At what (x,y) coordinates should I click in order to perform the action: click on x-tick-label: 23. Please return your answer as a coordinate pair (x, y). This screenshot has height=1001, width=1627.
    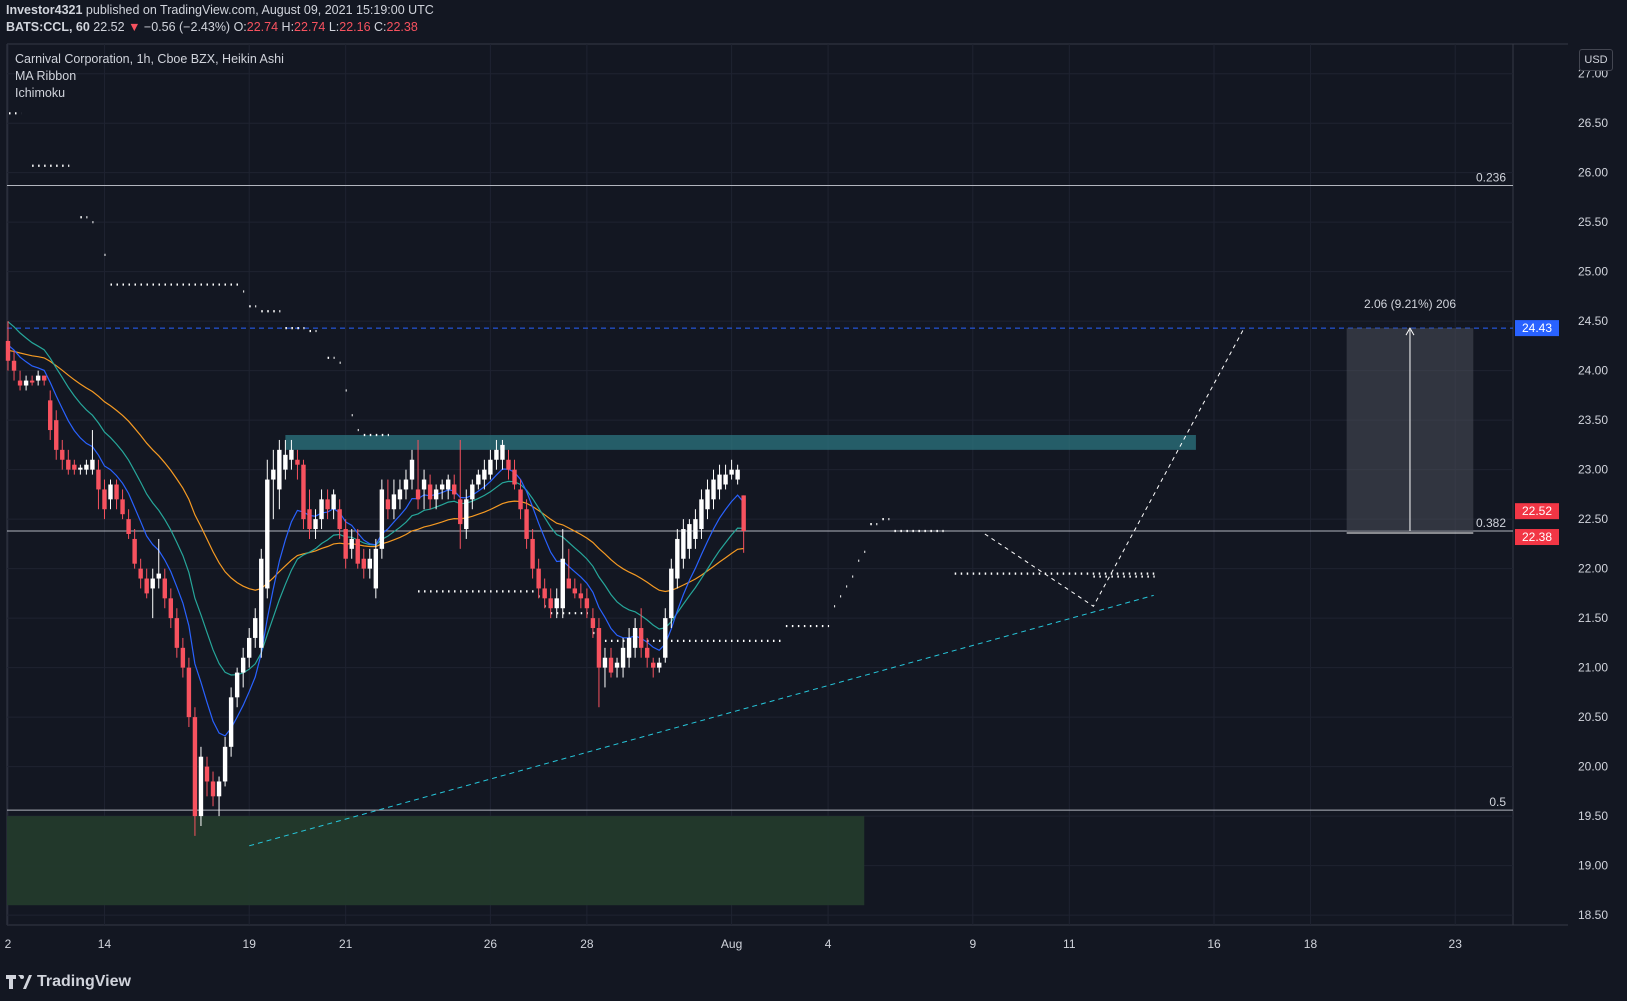
    Looking at the image, I should click on (1456, 944).